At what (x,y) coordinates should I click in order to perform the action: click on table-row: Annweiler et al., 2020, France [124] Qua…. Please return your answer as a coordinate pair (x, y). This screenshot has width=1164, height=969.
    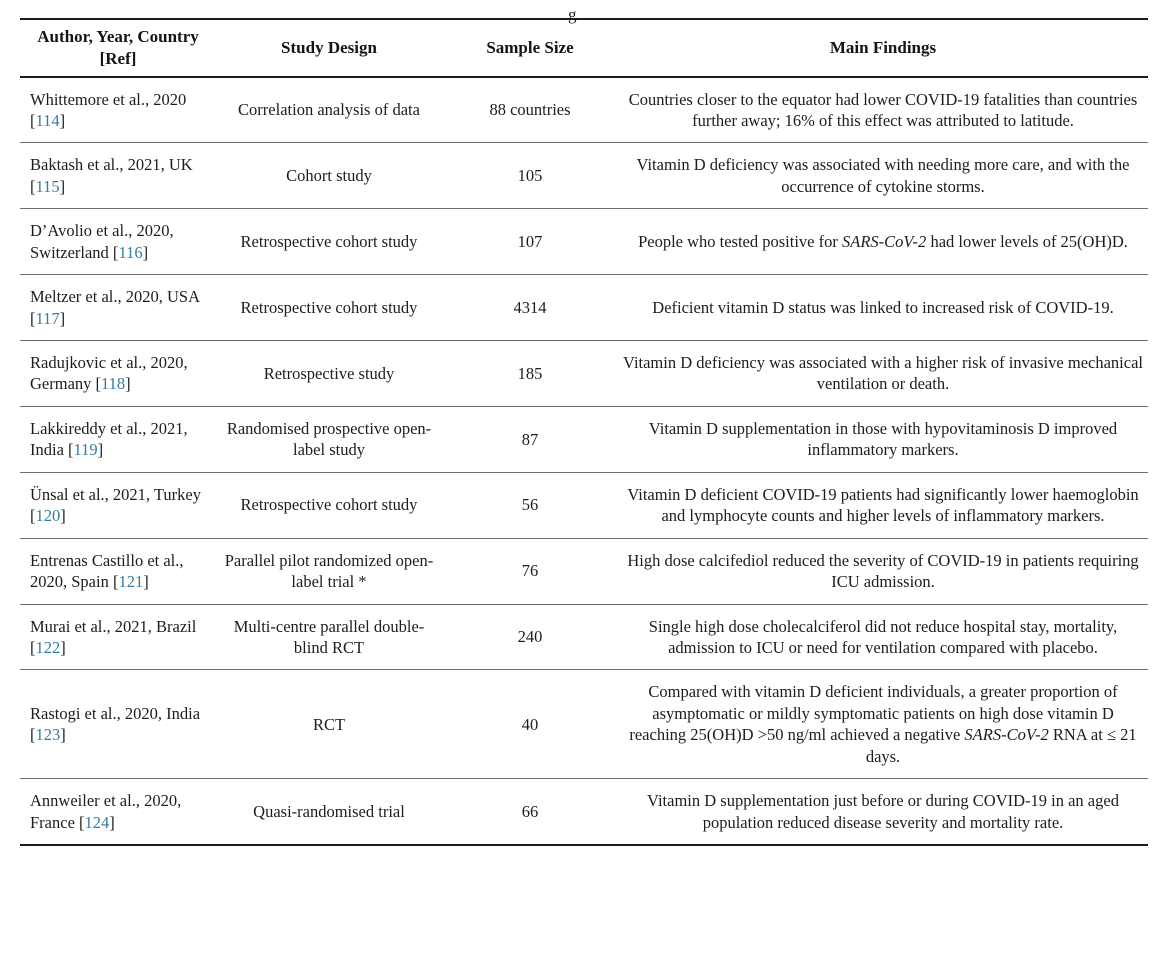
    Looking at the image, I should click on (584, 812).